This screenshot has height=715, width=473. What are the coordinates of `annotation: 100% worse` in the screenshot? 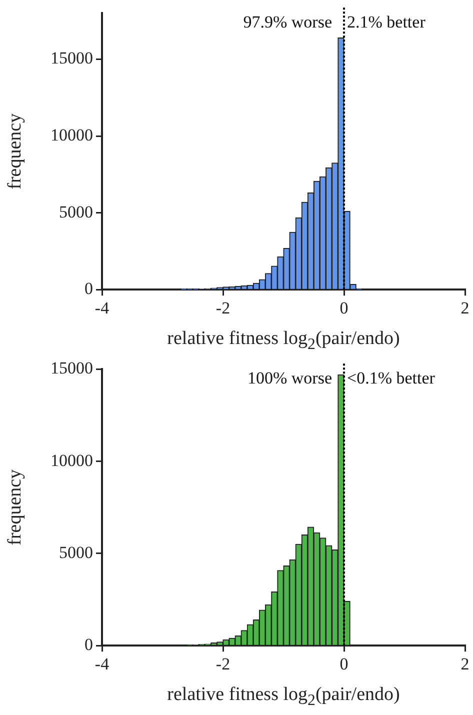 It's located at (289, 378).